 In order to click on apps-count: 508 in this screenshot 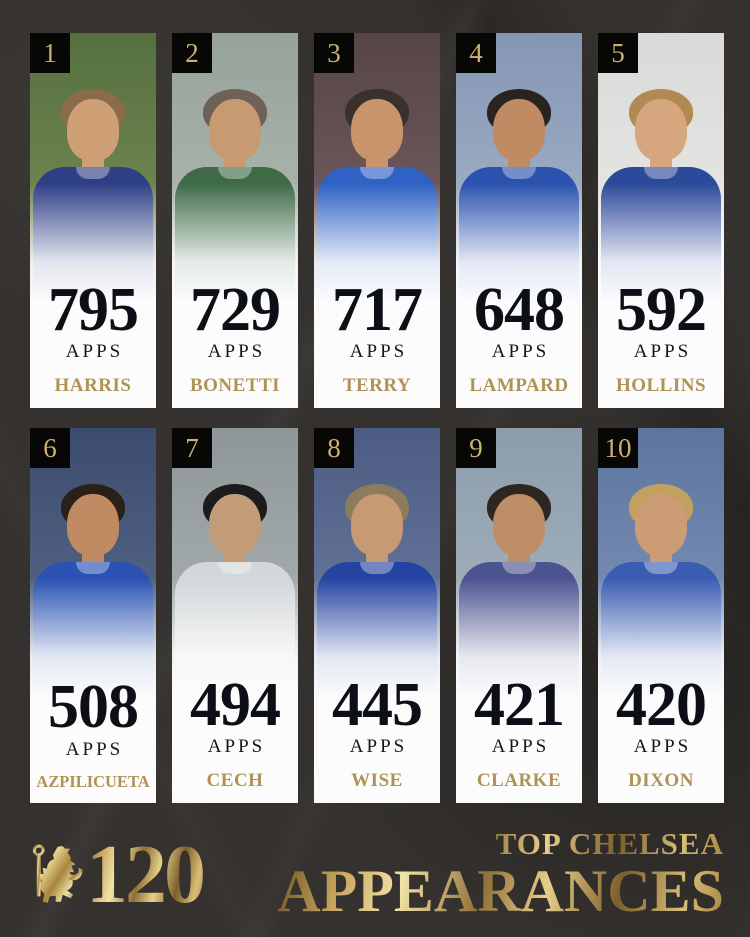, I will do `click(93, 707)`.